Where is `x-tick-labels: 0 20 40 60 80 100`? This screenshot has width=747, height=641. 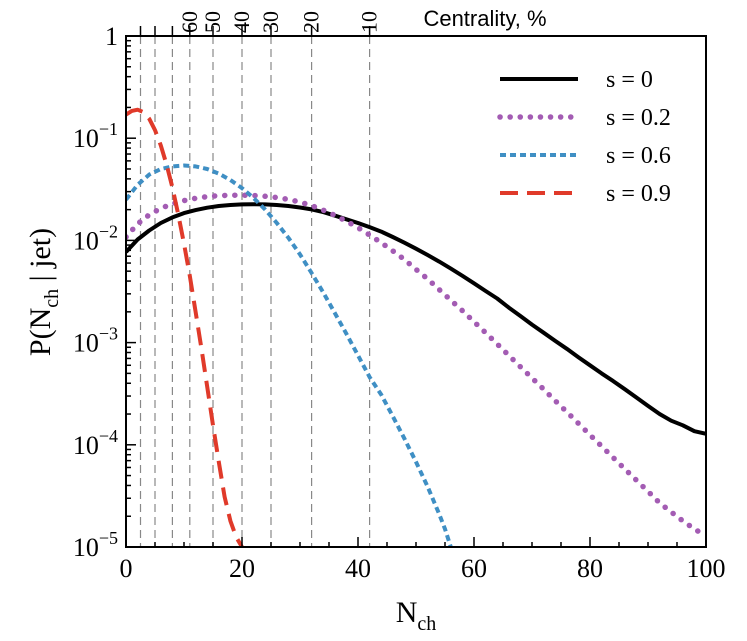 x-tick-labels: 0 20 40 60 80 100 is located at coordinates (423, 568).